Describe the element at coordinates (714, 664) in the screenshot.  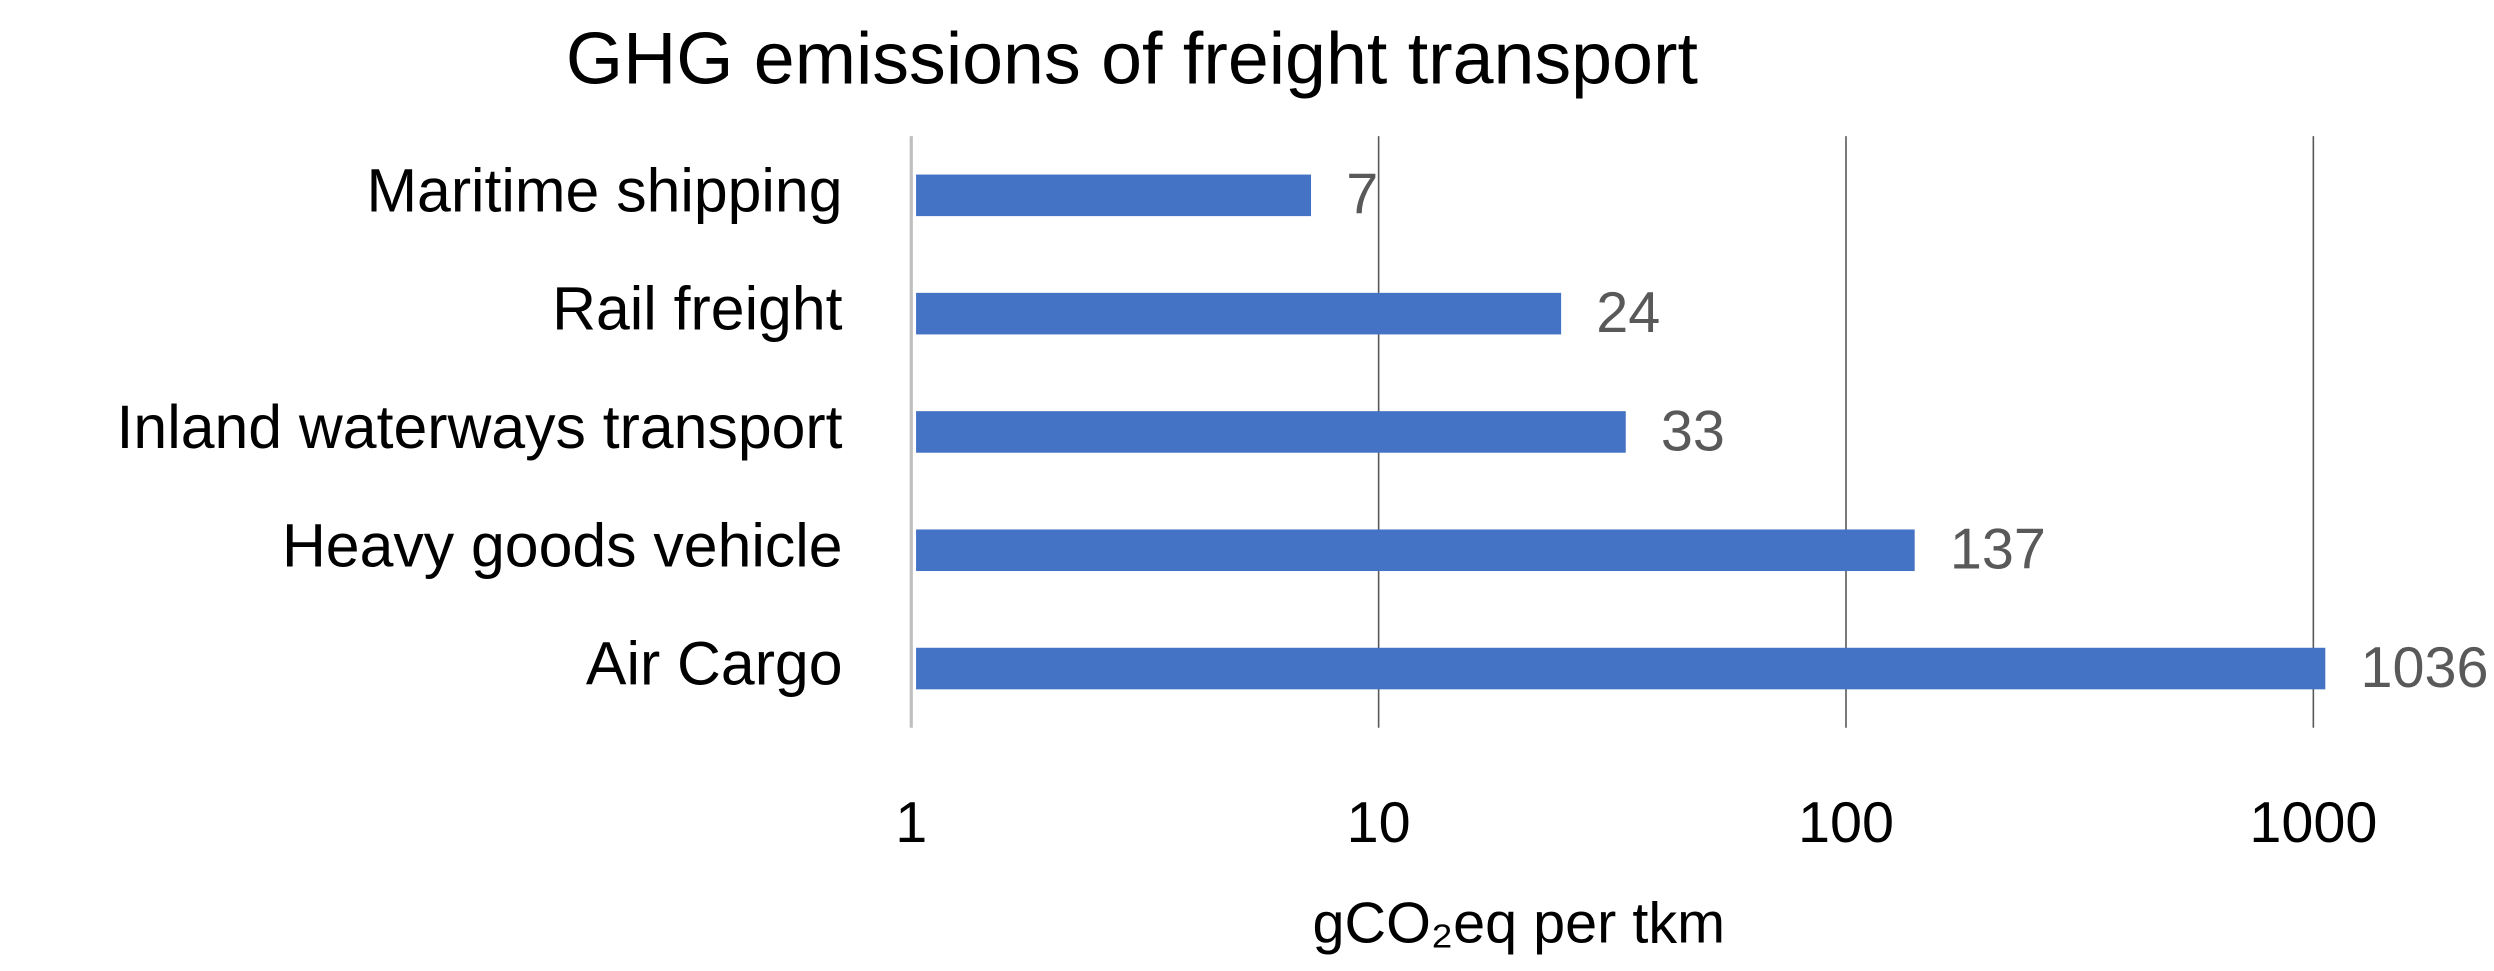
I see `y-tick-label: Air Cargo` at that location.